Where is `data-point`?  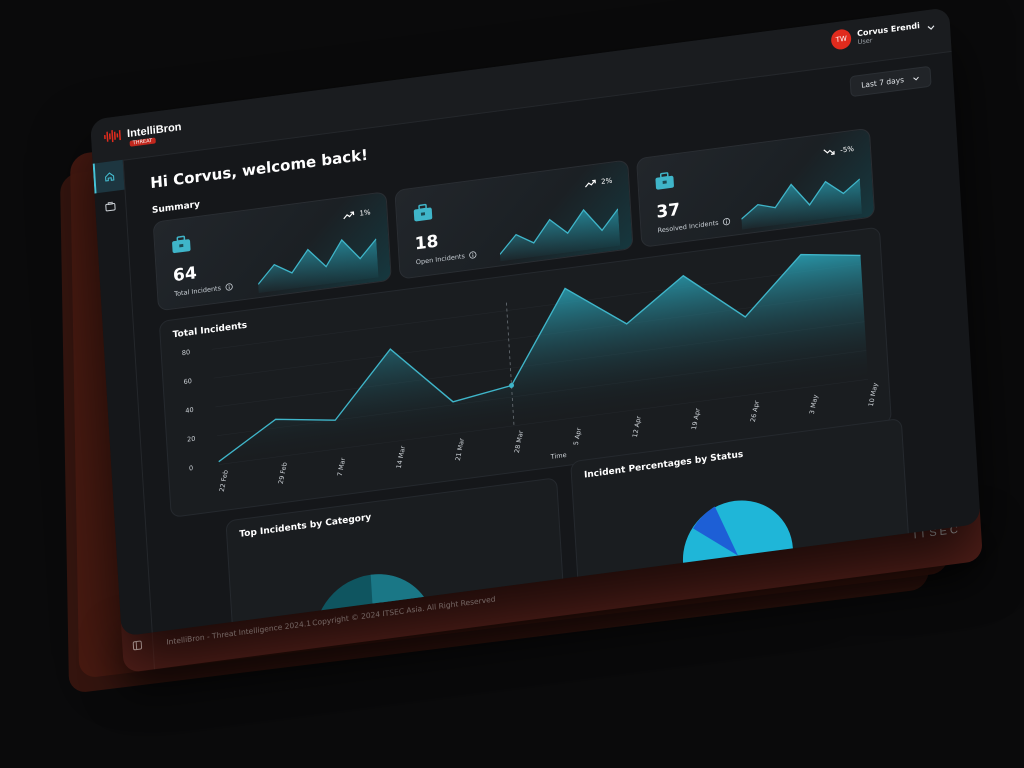
data-point is located at coordinates (512, 385).